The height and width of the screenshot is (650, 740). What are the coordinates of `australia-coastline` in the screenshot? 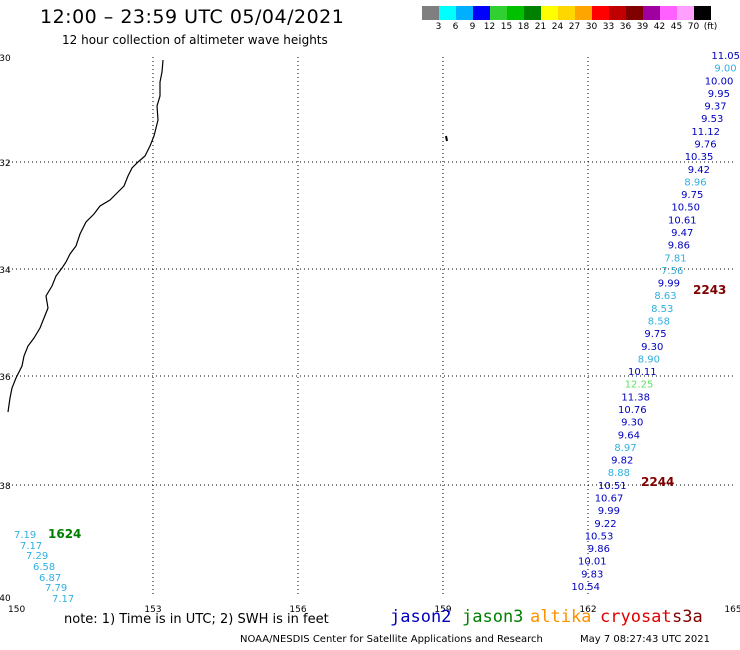 It's located at (85, 236).